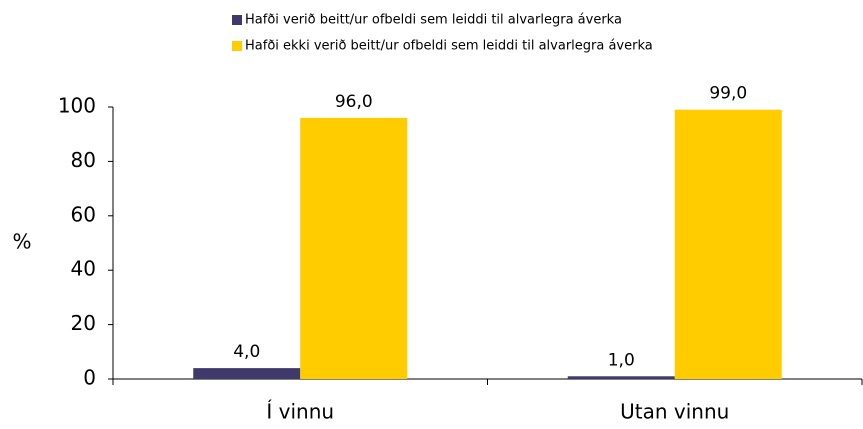 This screenshot has height=429, width=863. What do you see at coordinates (77, 106) in the screenshot?
I see `y-tick-label: 100` at bounding box center [77, 106].